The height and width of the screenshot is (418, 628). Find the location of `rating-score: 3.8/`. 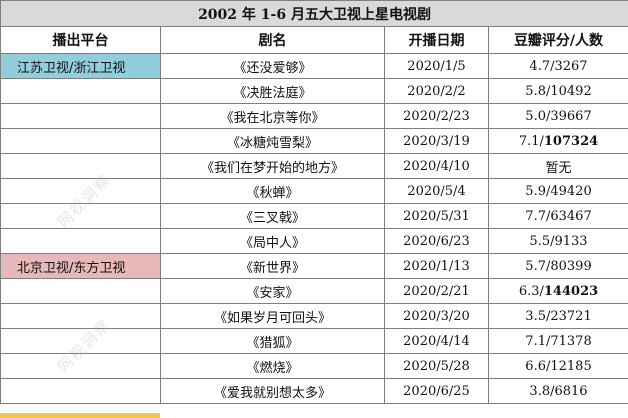

rating-score: 3.8/ is located at coordinates (542, 391).